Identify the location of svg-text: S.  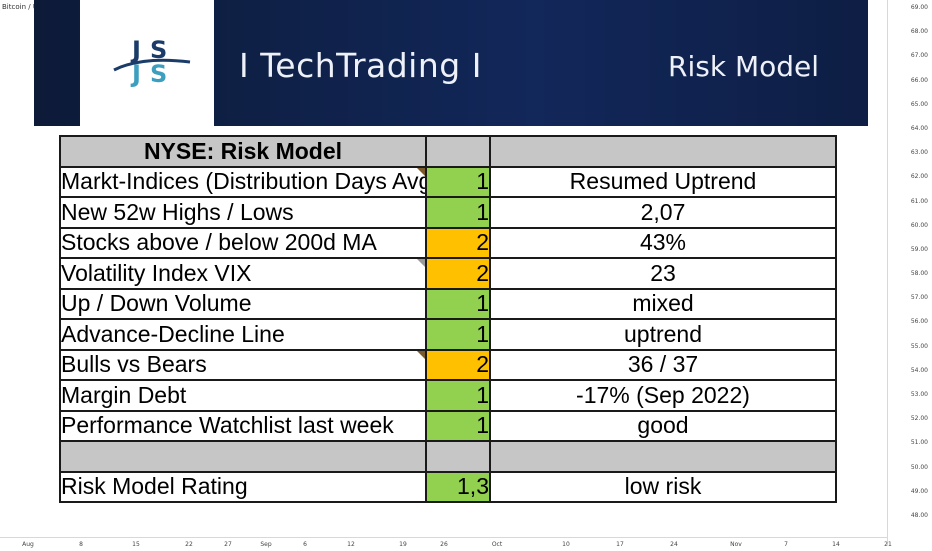
(158, 50).